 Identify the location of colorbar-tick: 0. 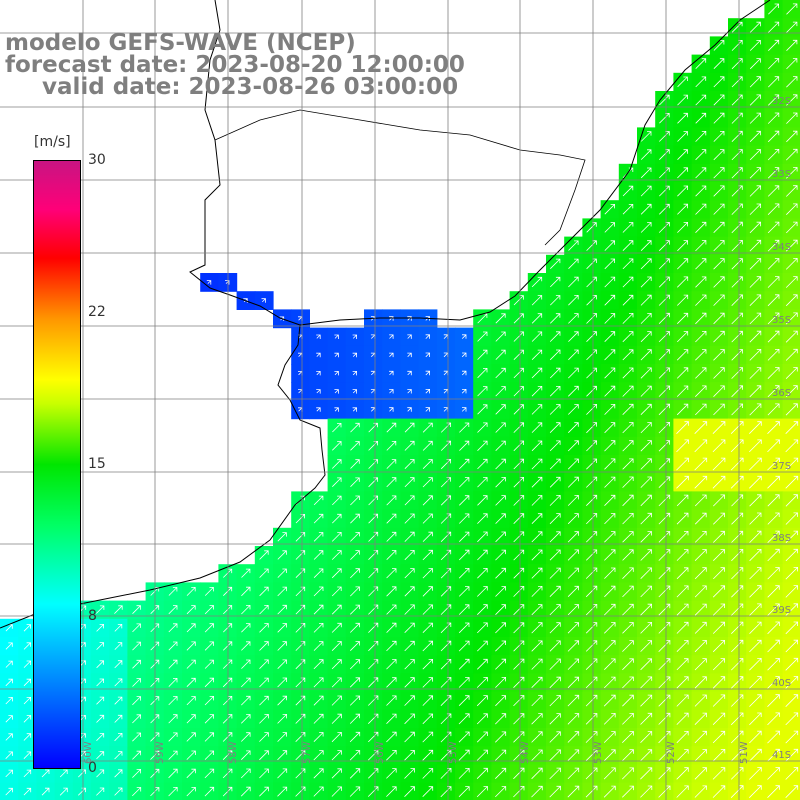
(92, 768).